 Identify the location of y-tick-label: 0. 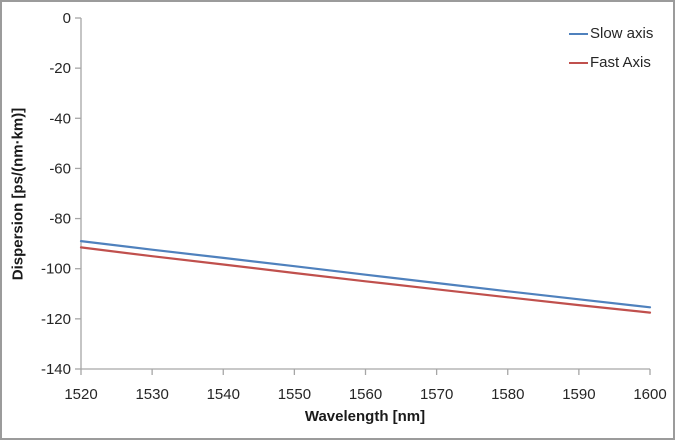
(67, 18).